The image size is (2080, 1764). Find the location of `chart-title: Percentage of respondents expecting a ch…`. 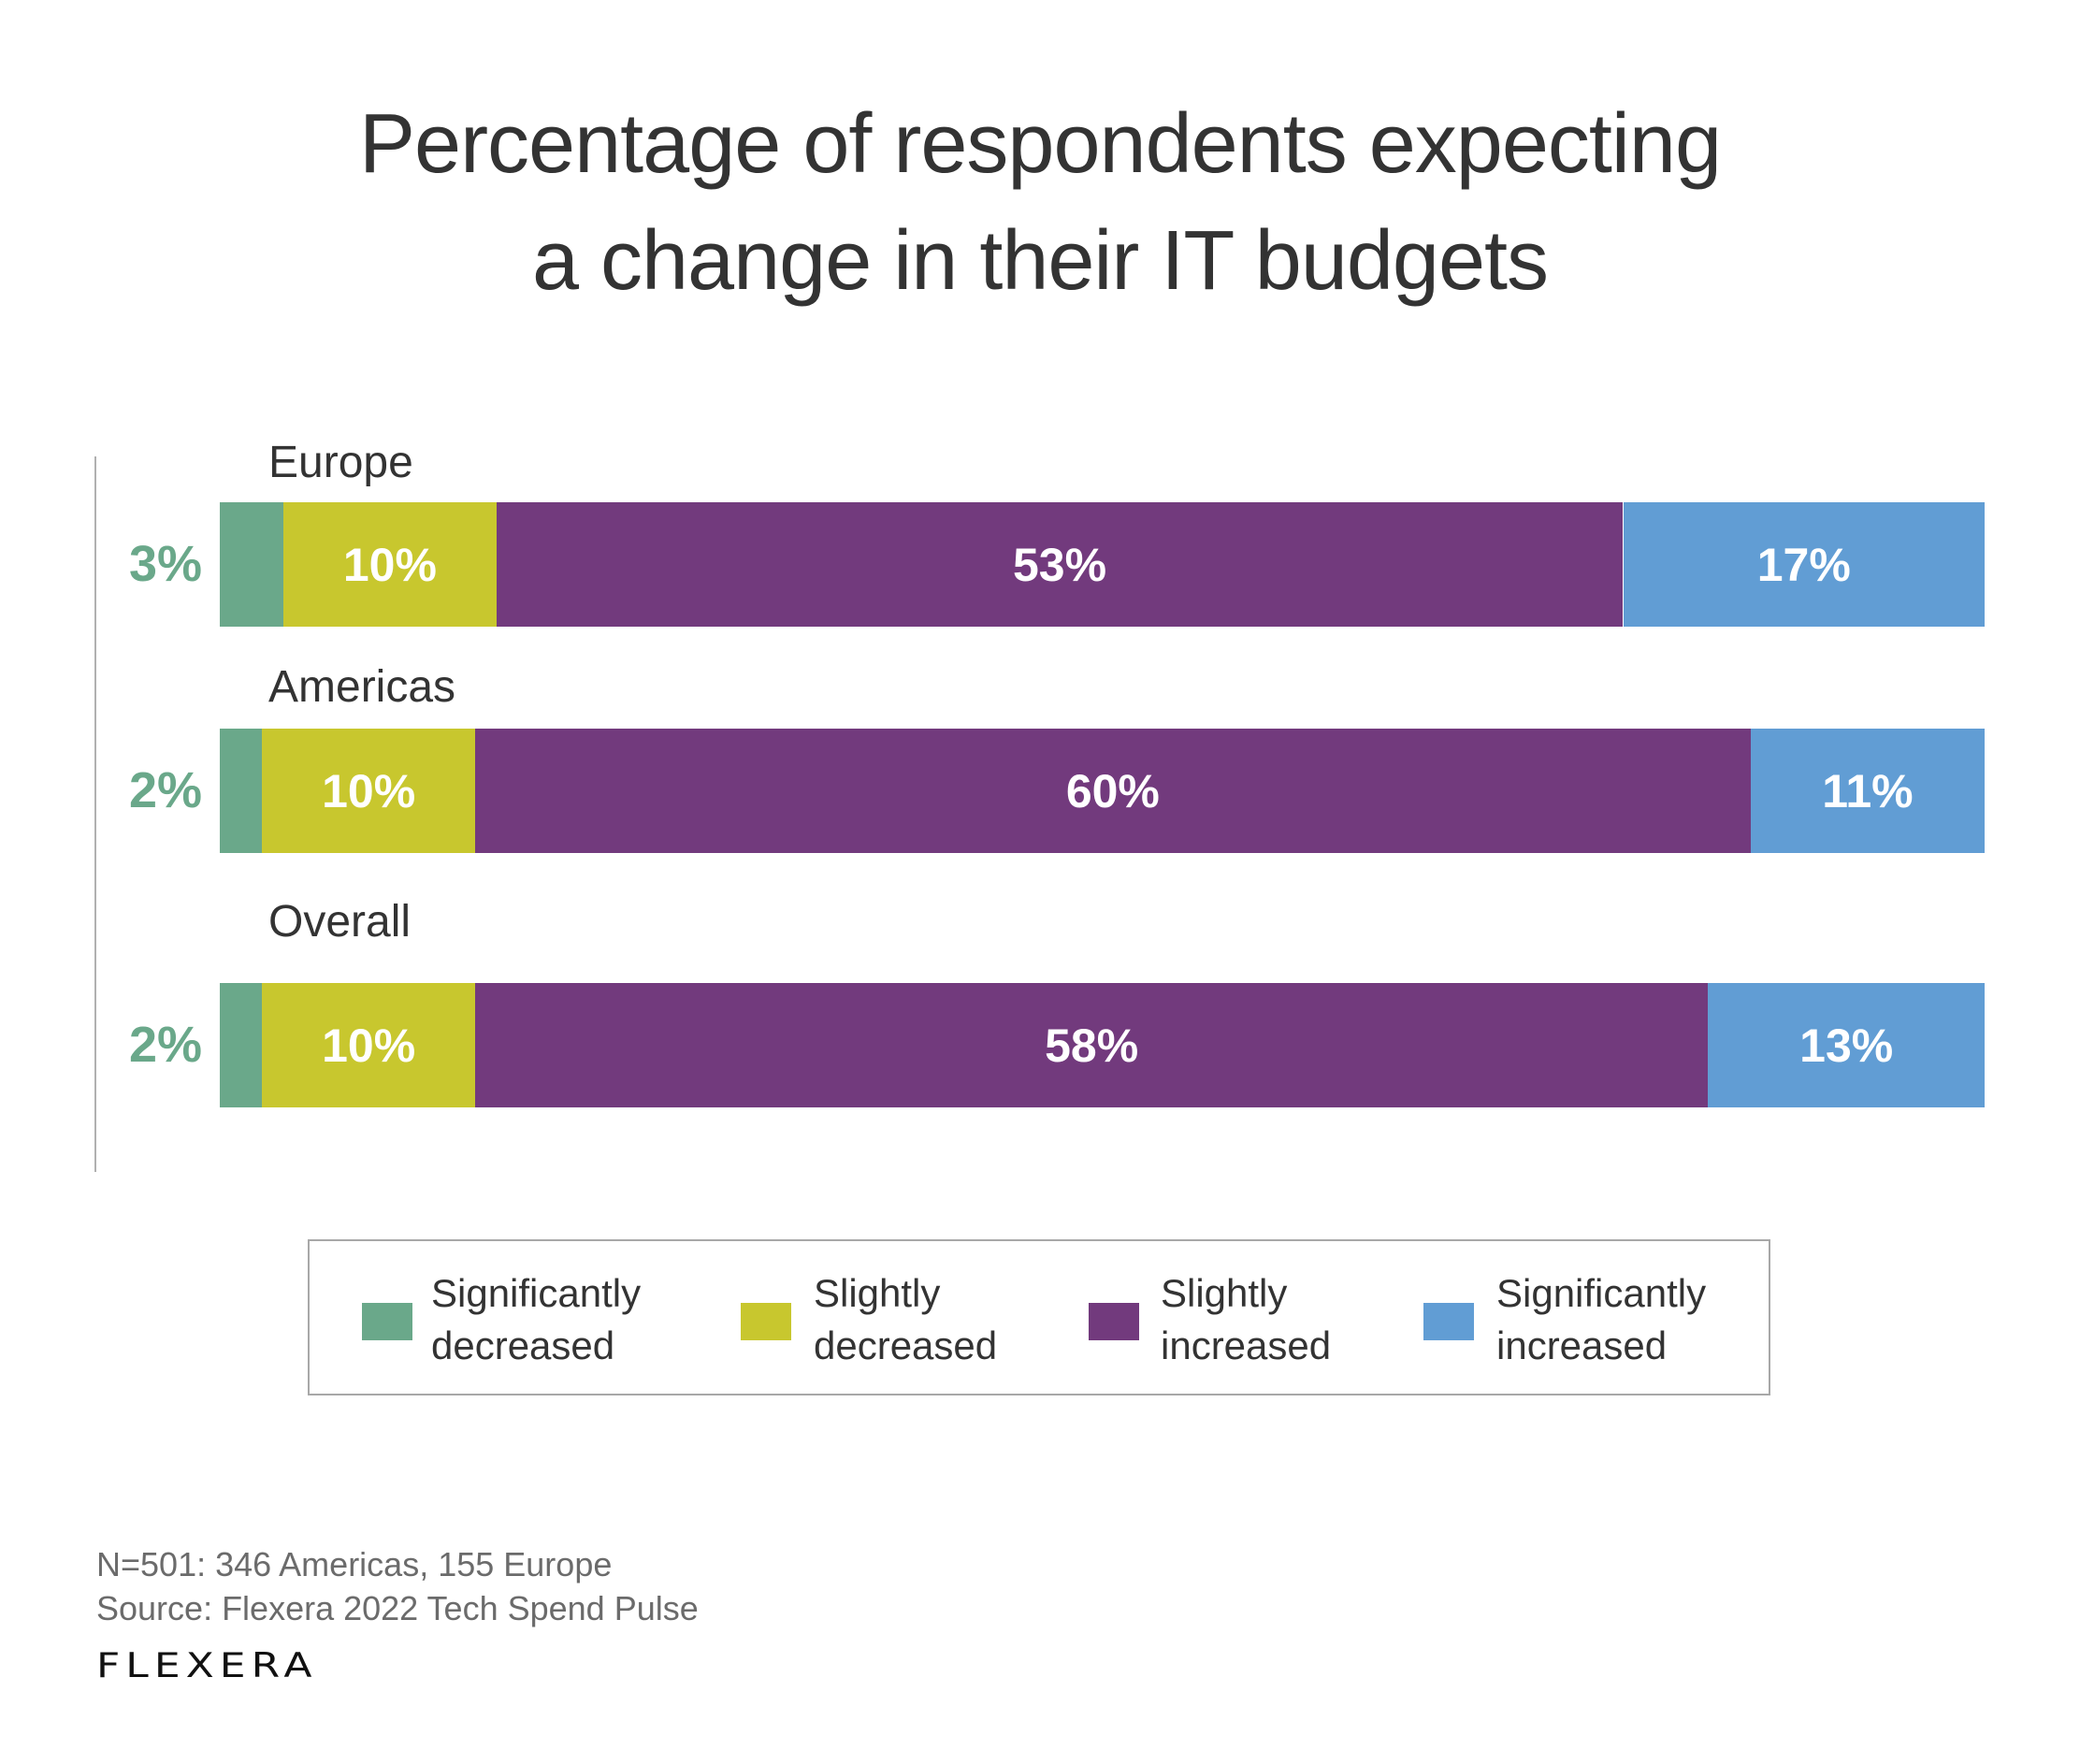

chart-title: Percentage of respondents expecting a ch… is located at coordinates (1040, 203).